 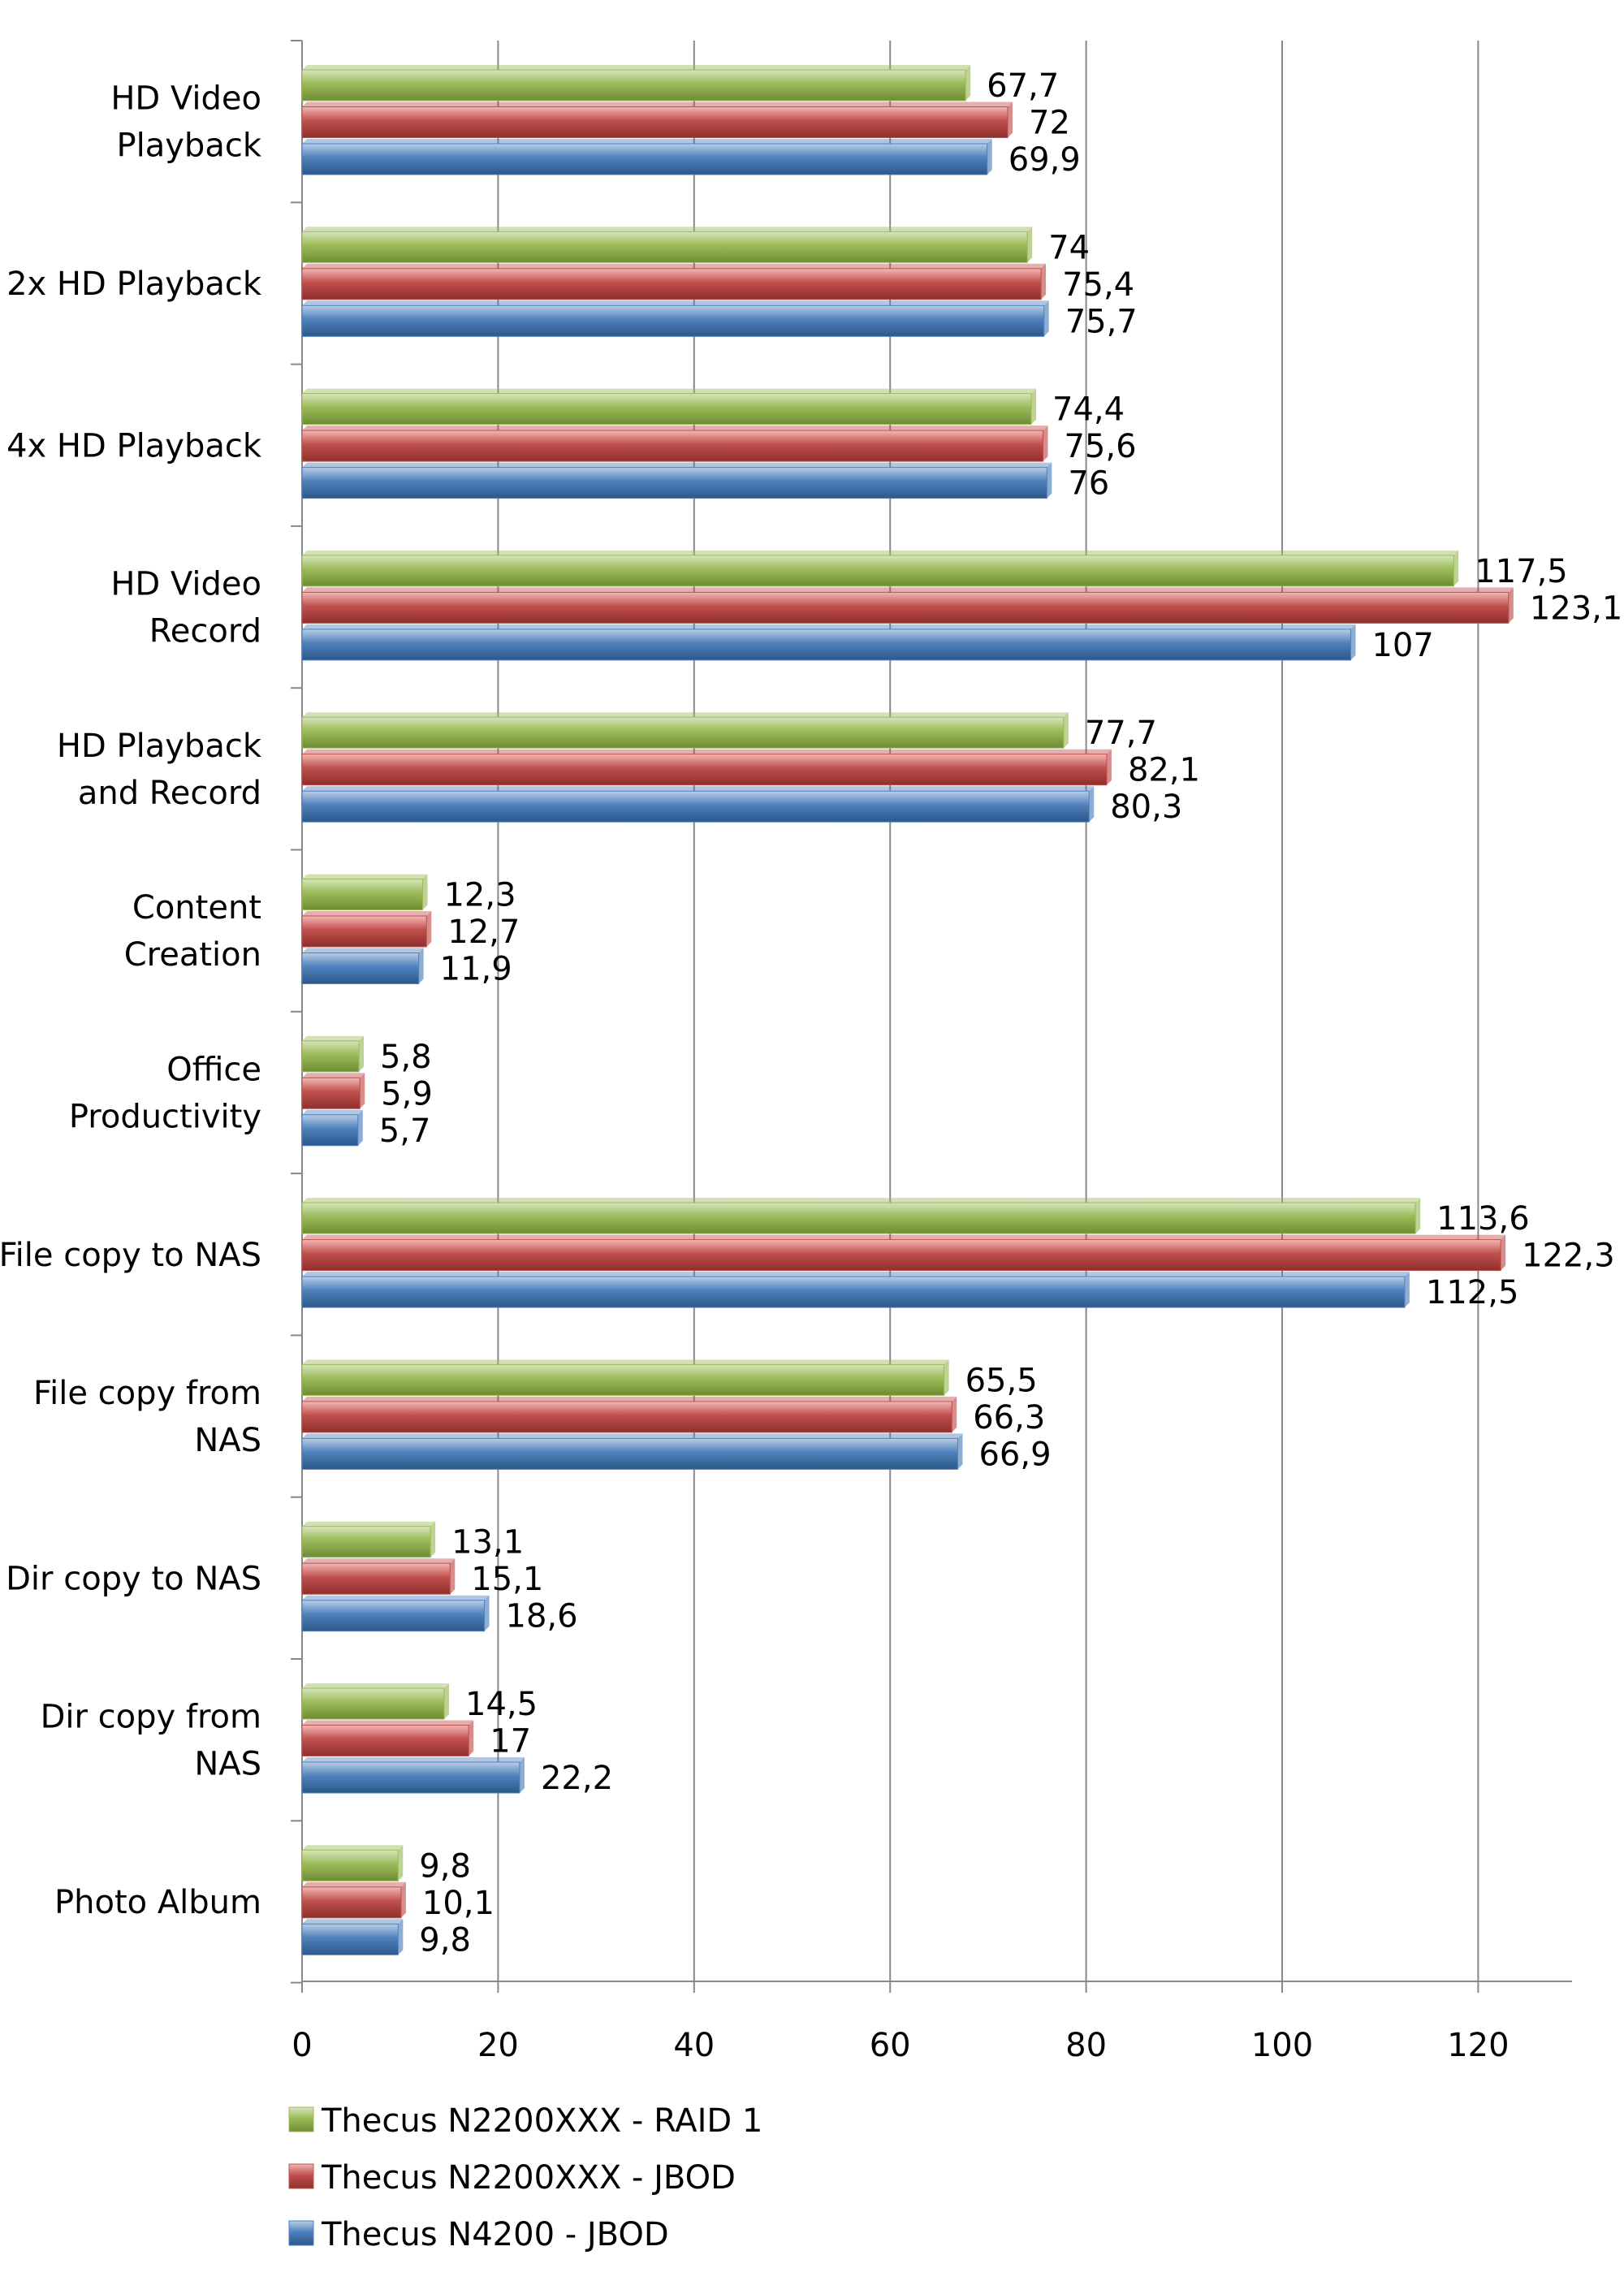 What do you see at coordinates (542, 2121) in the screenshot?
I see `legend-label: Thecus N2200XXX - RAID 1` at bounding box center [542, 2121].